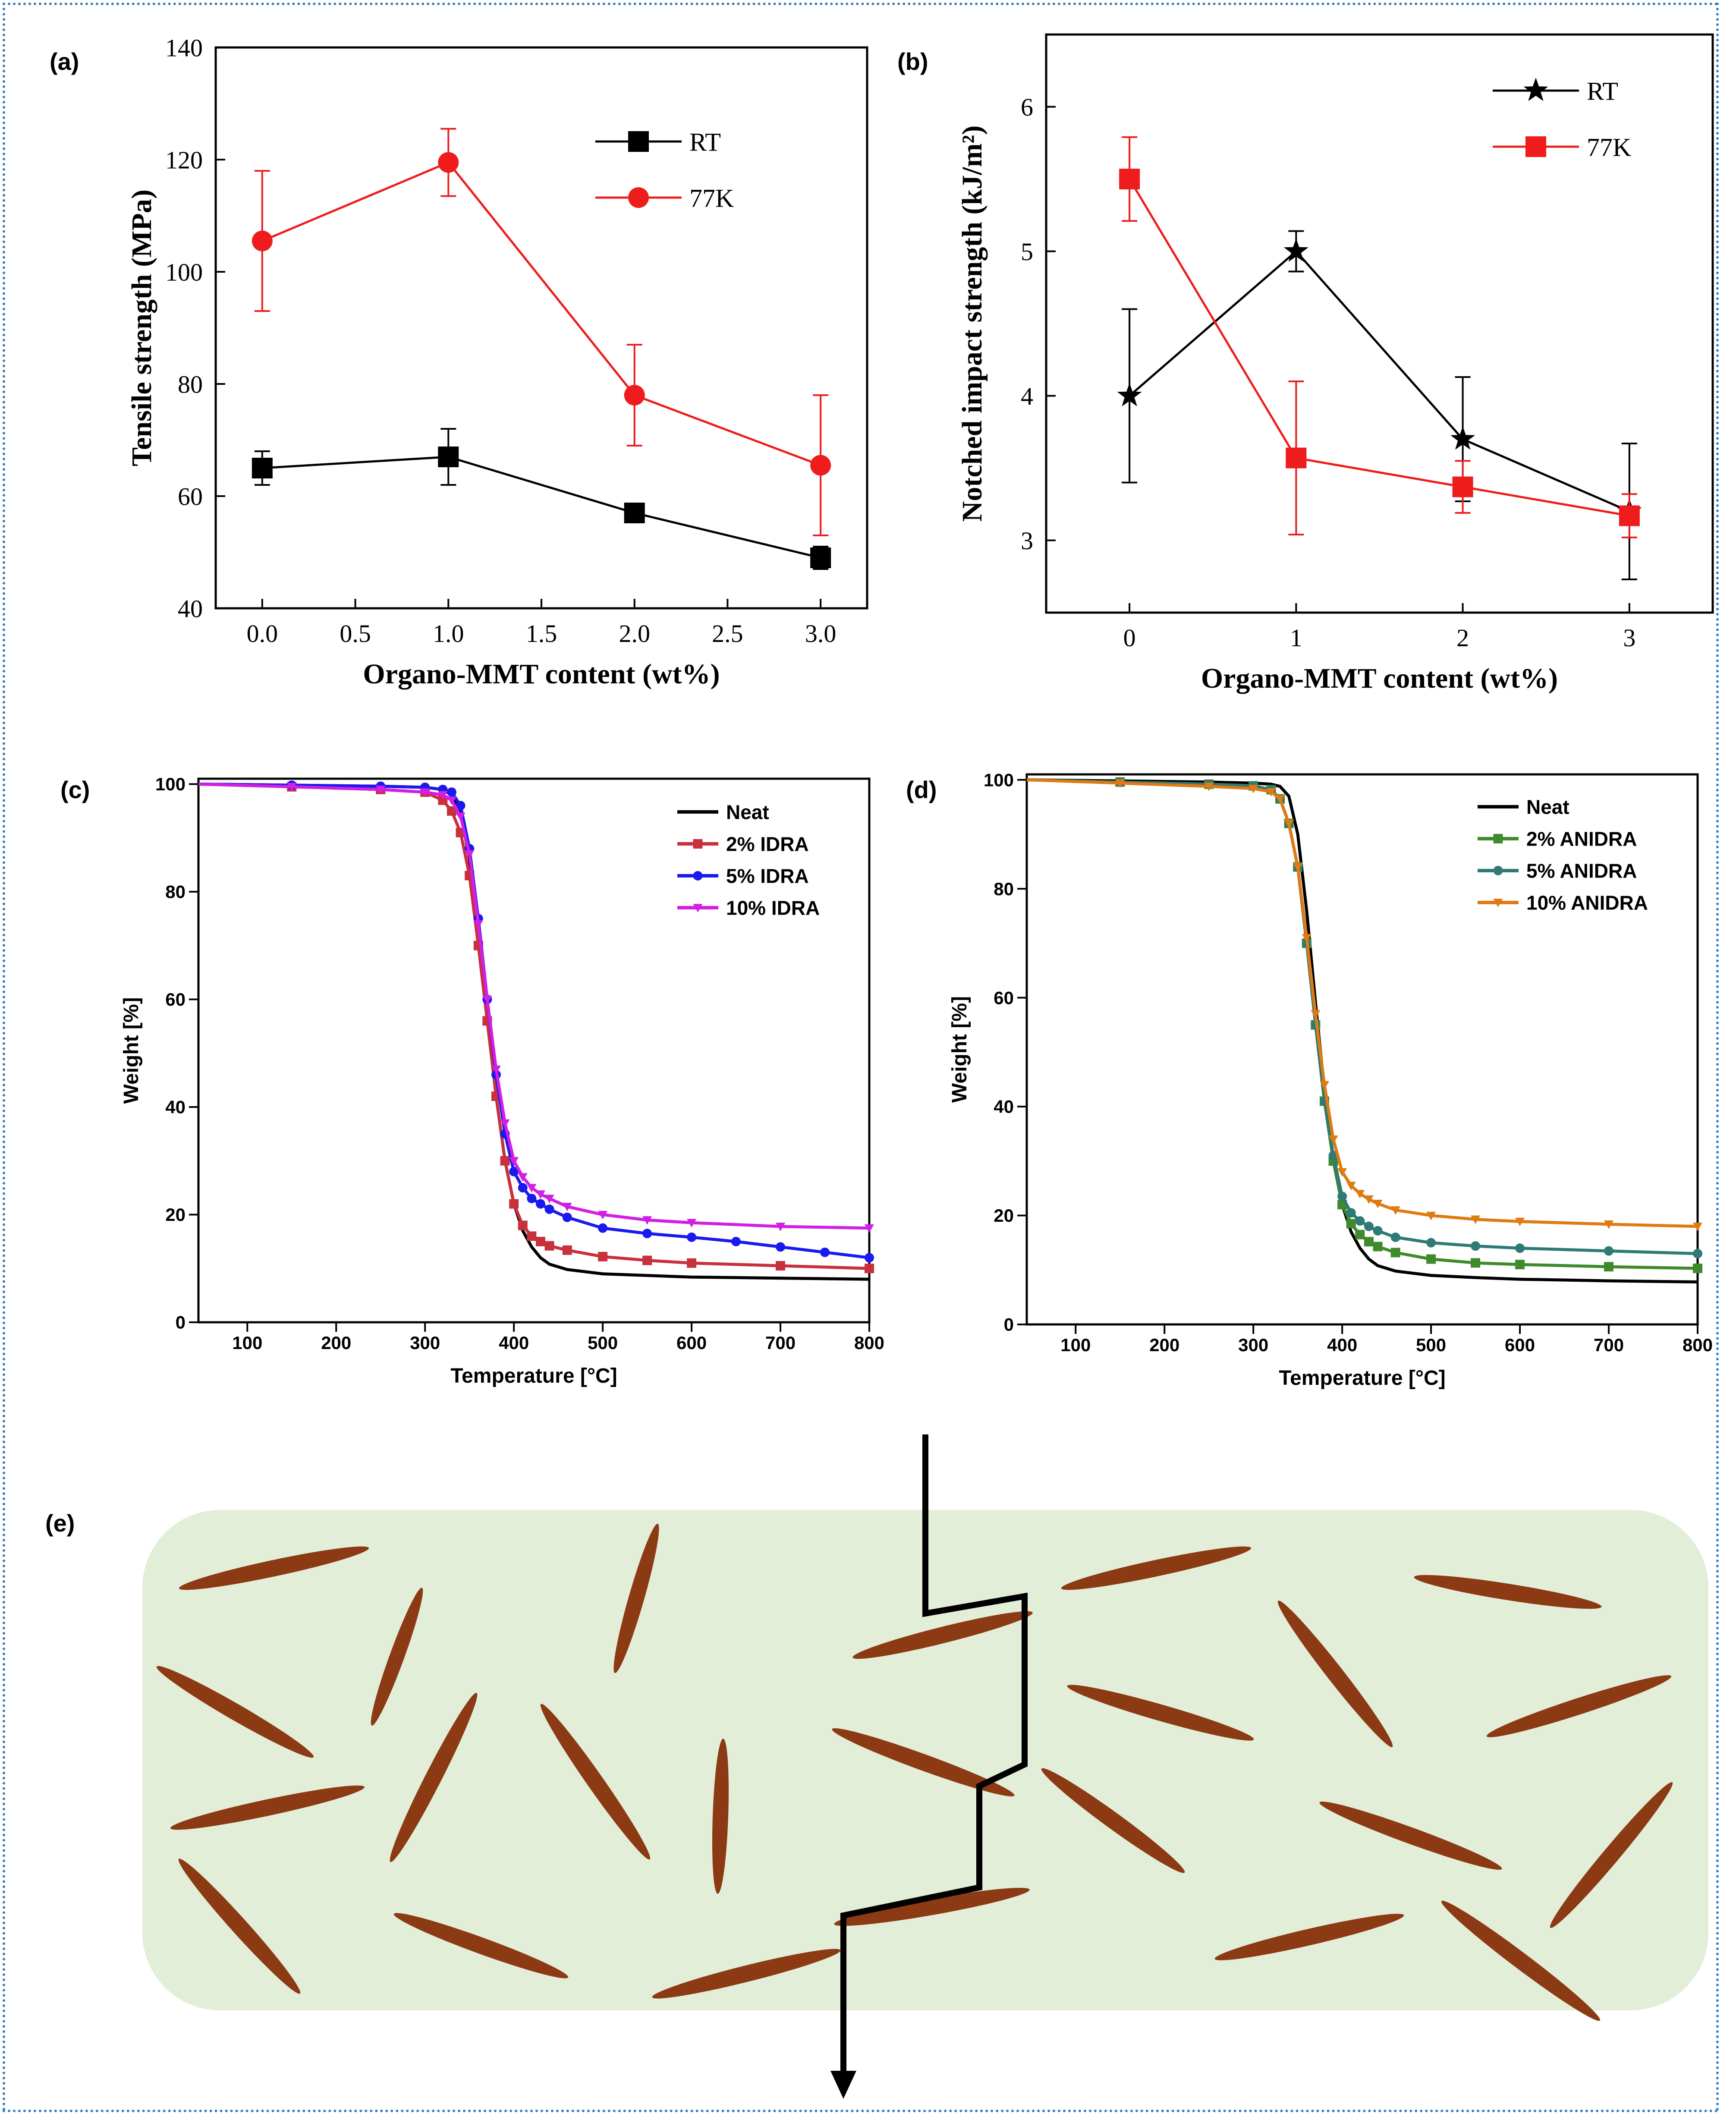 Image resolution: width=1736 pixels, height=2126 pixels. Describe the element at coordinates (767, 844) in the screenshot. I see `legend-entry: 2% IDRA` at that location.